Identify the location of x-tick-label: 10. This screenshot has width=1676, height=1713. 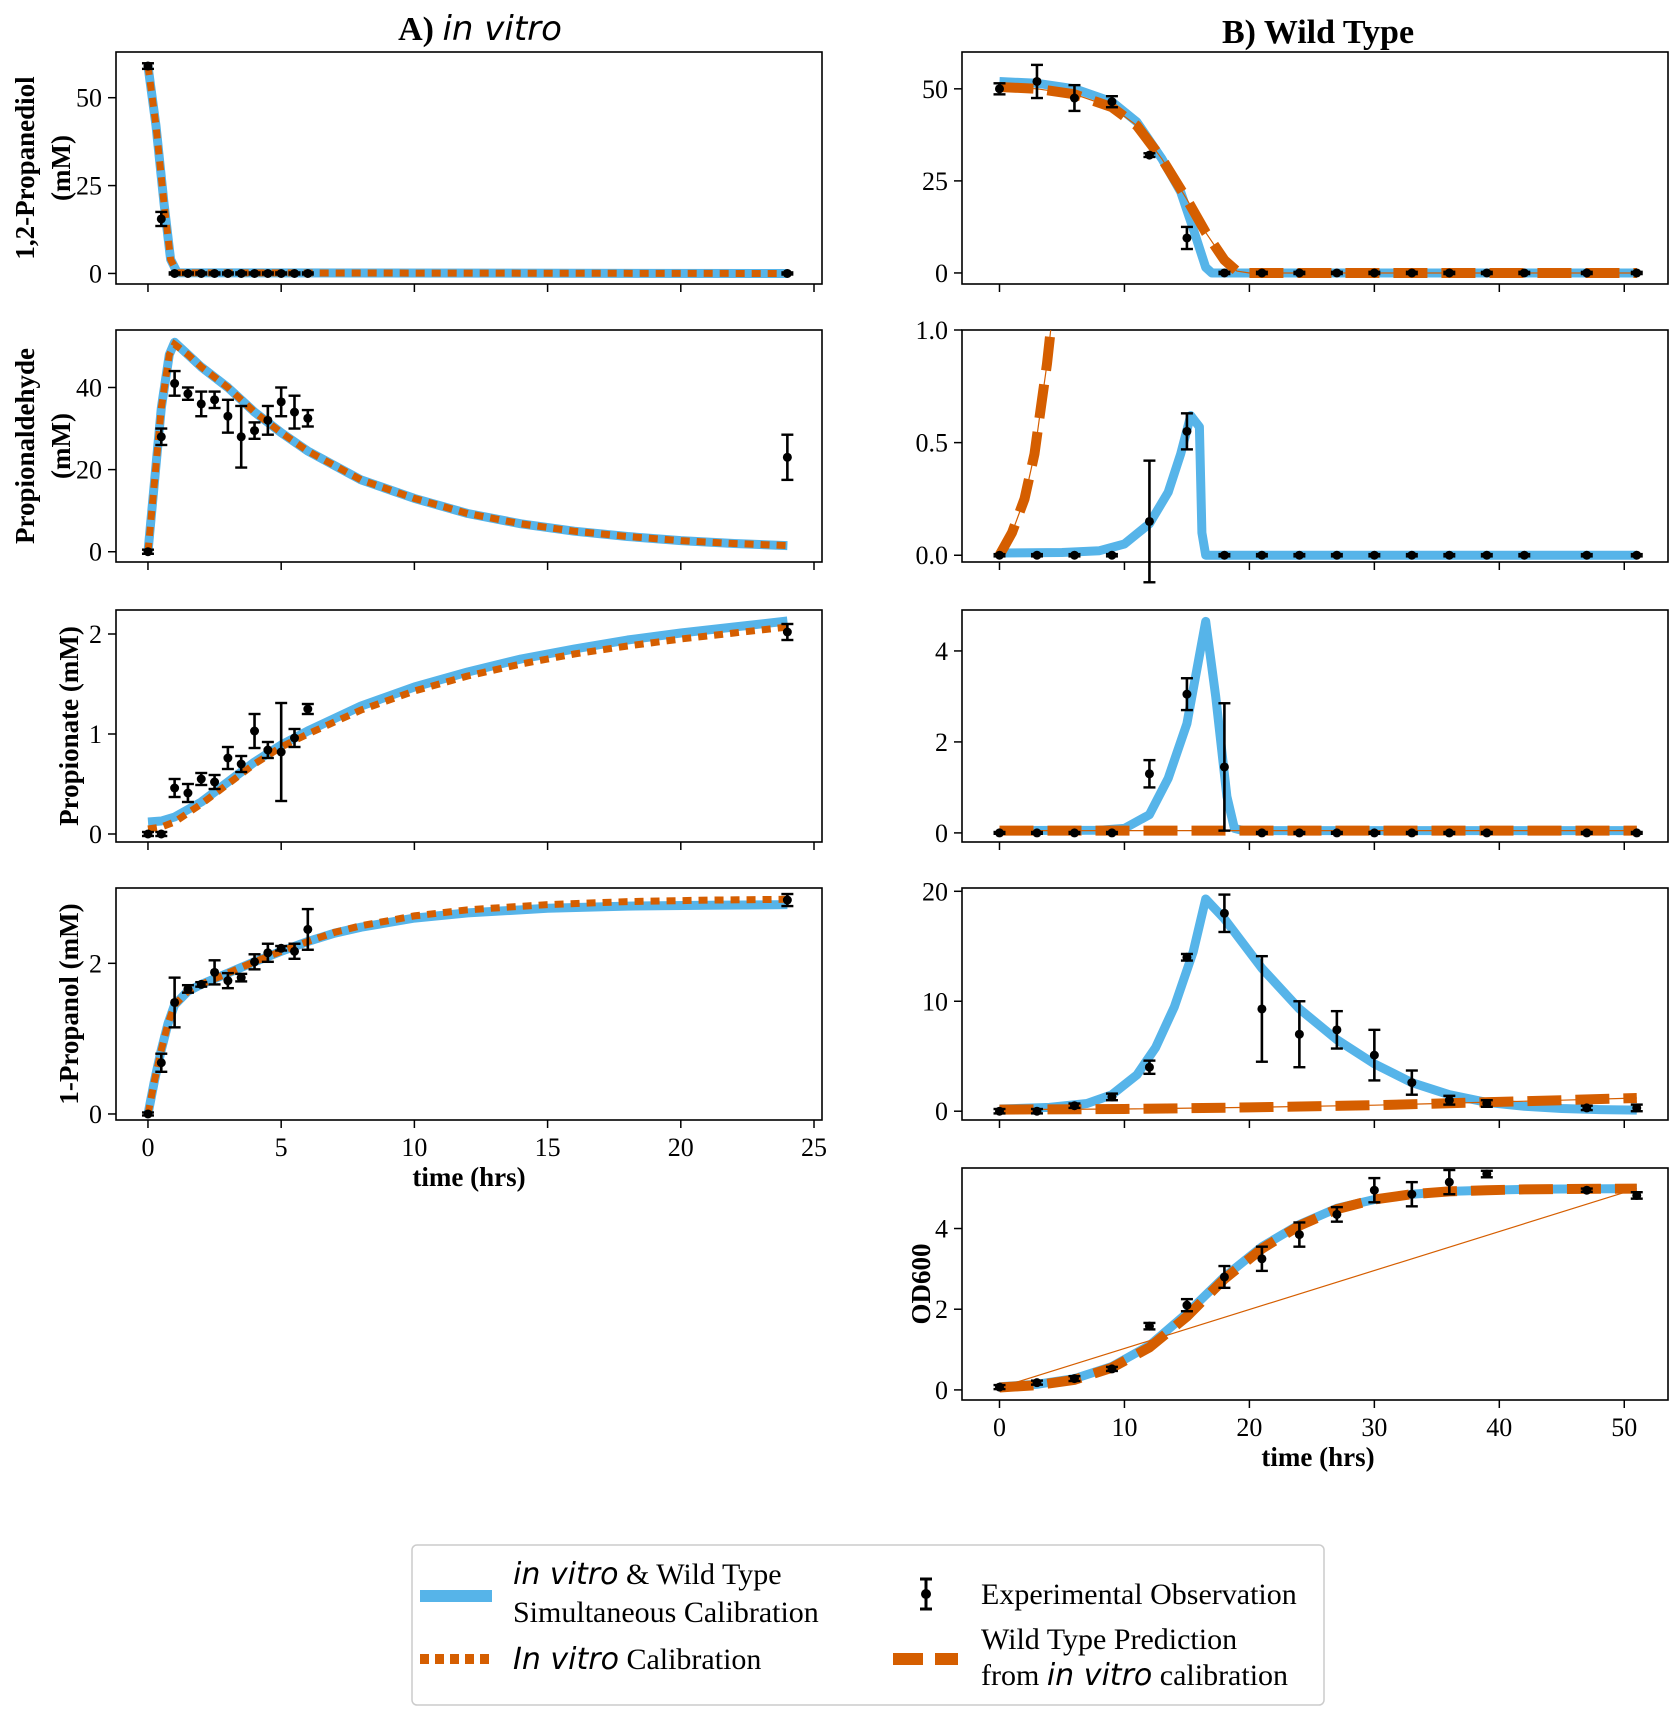
(1124, 1427).